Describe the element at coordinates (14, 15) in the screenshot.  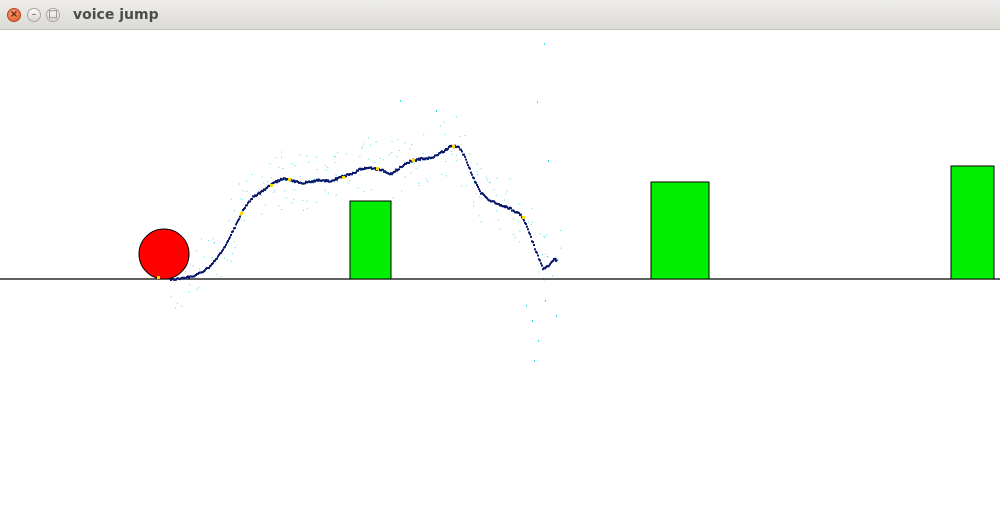
I see `close-button: ×` at that location.